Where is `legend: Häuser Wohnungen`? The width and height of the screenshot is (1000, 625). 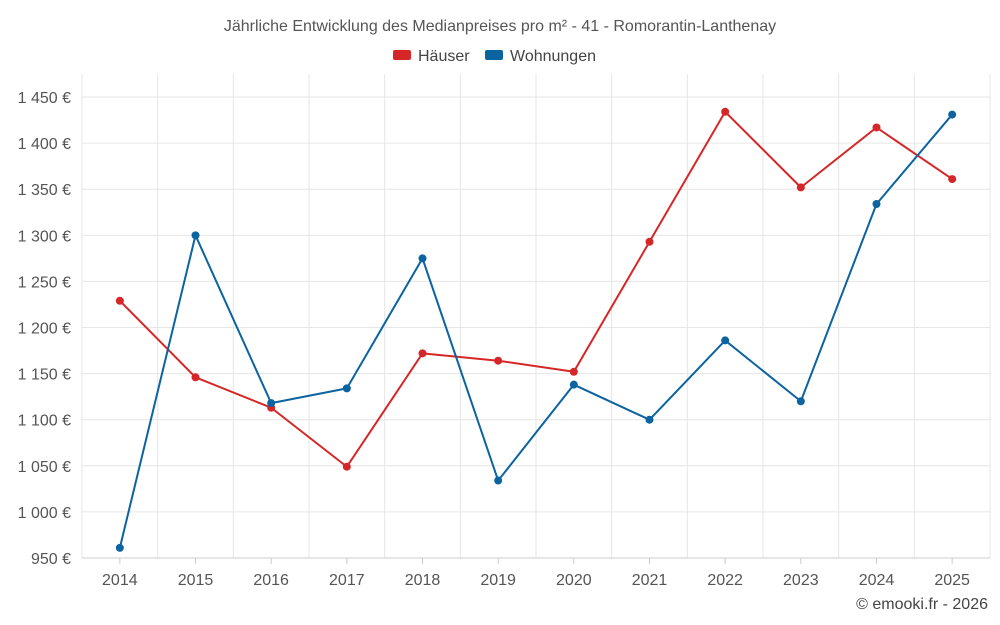 legend: Häuser Wohnungen is located at coordinates (494, 56).